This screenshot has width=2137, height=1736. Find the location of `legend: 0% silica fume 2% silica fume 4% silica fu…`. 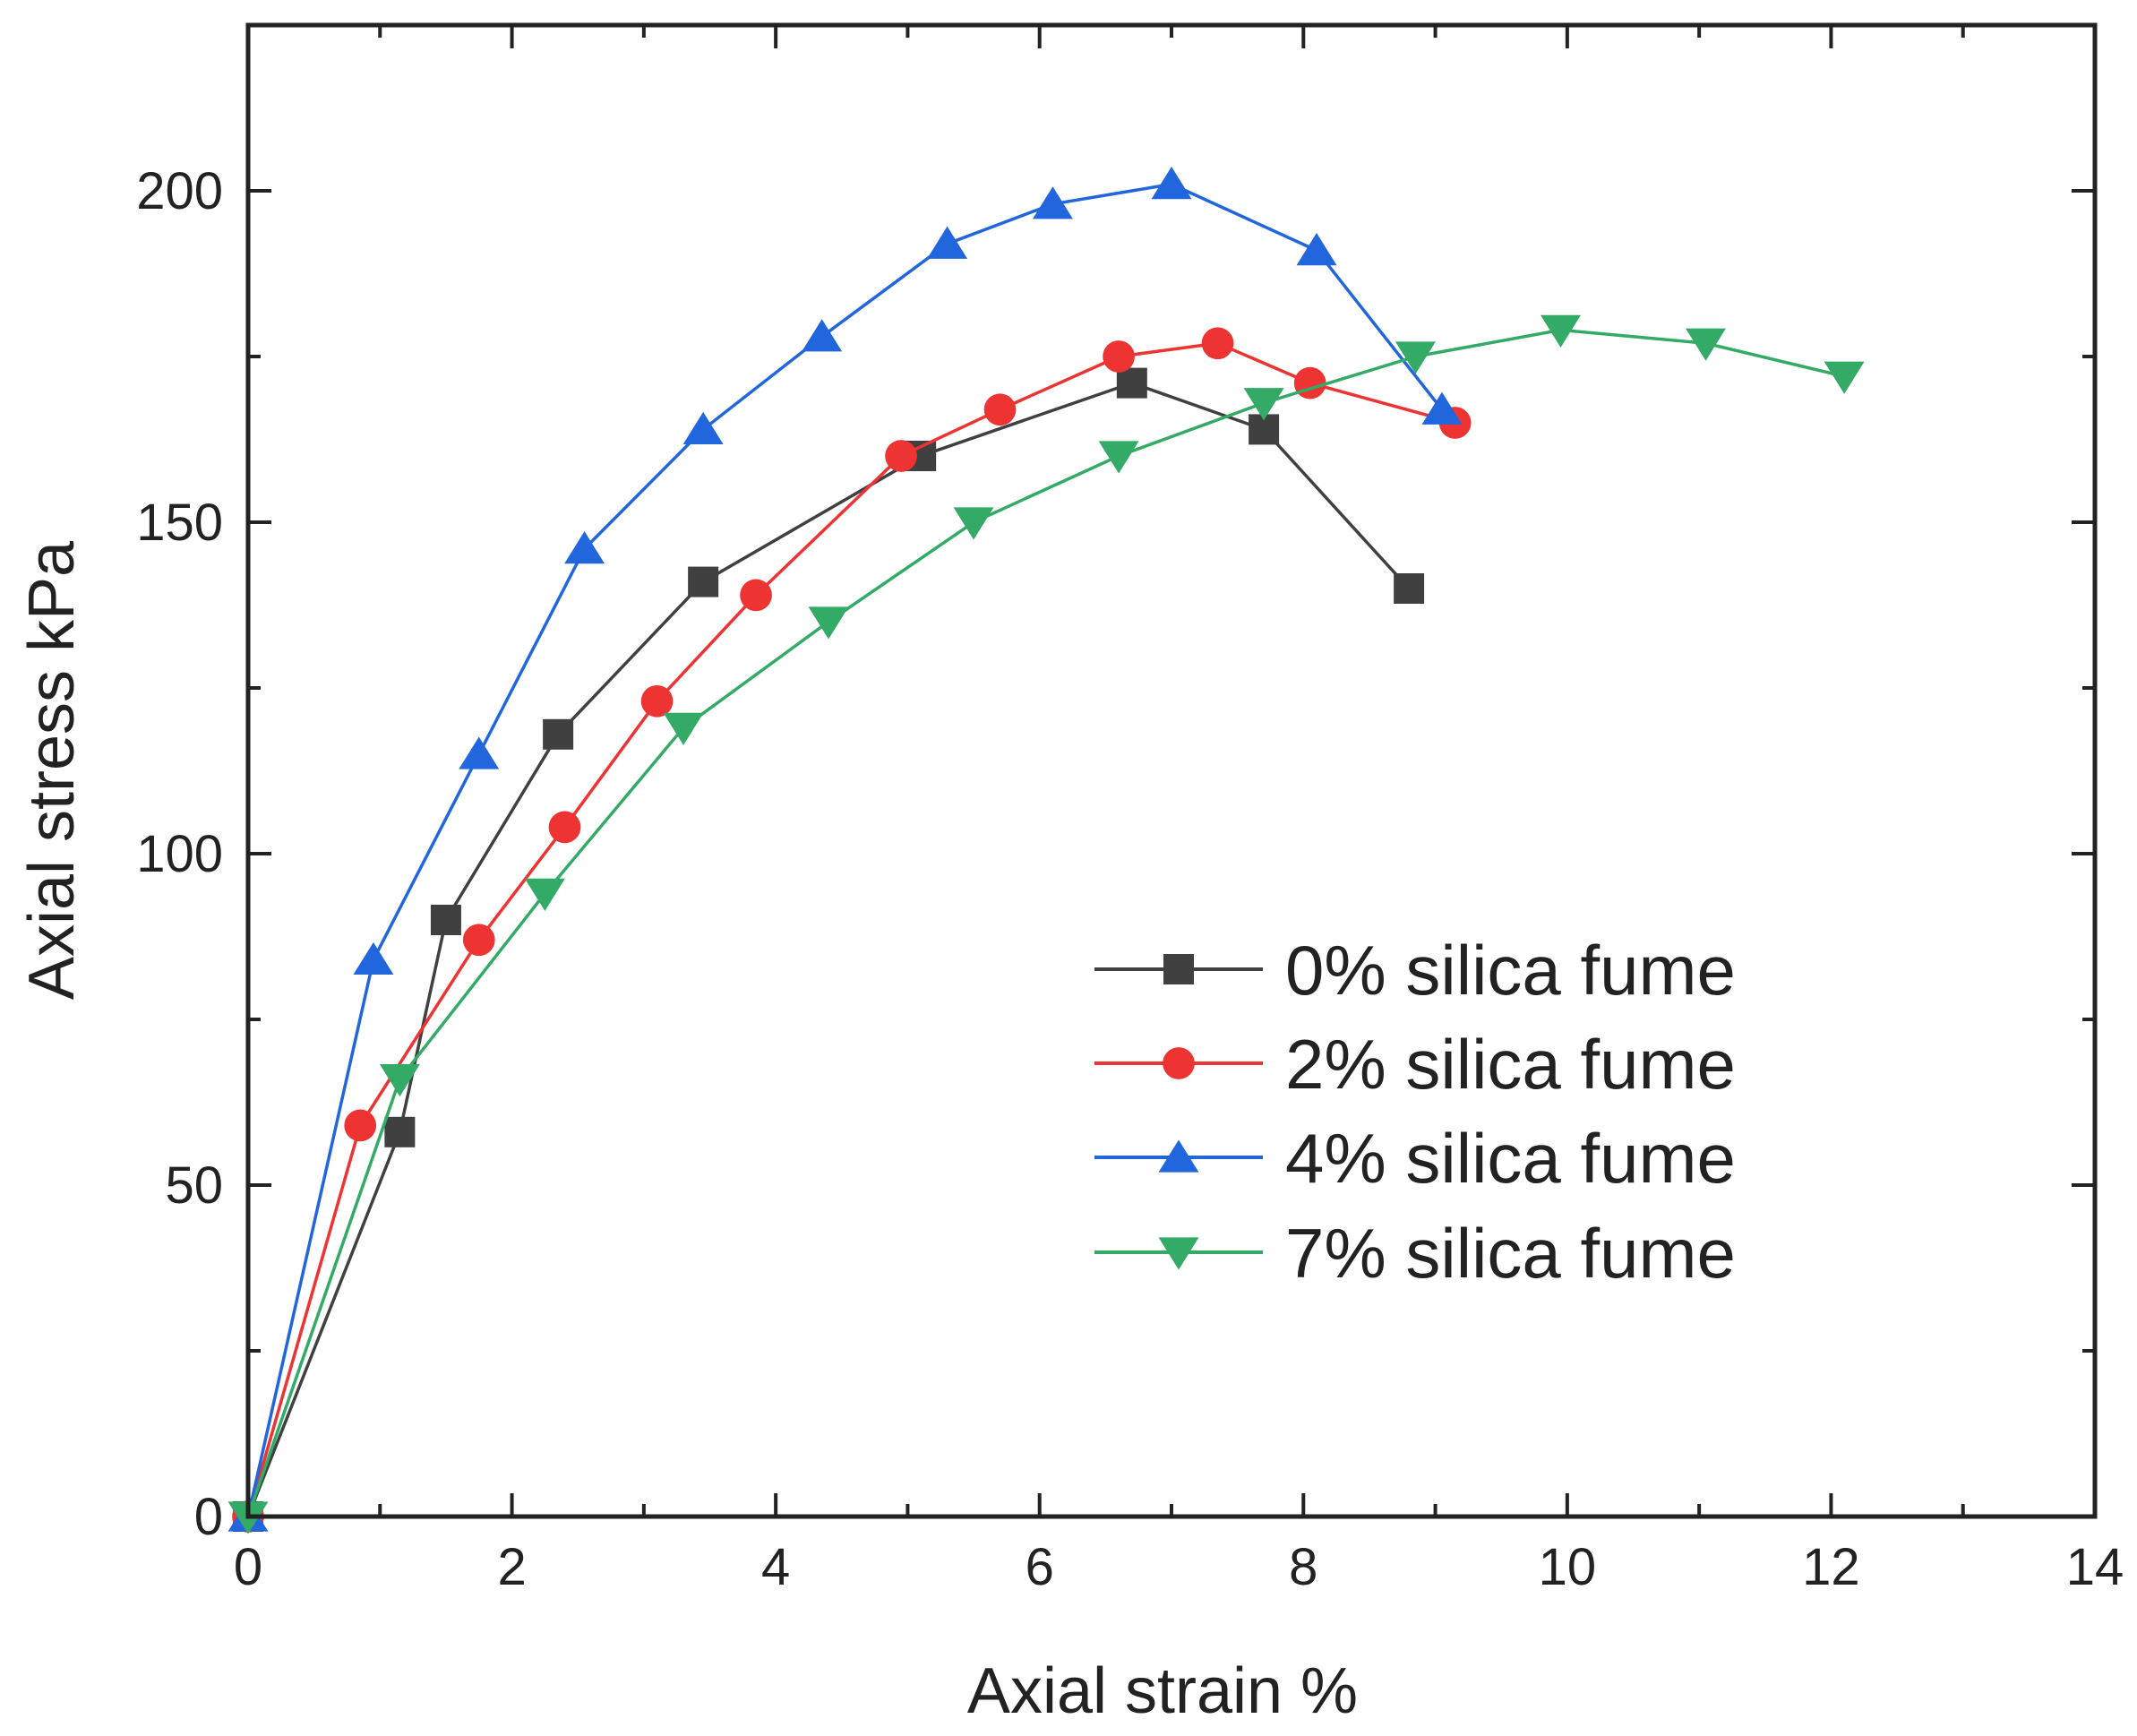

legend: 0% silica fume 2% silica fume 4% silica fu… is located at coordinates (1415, 1112).